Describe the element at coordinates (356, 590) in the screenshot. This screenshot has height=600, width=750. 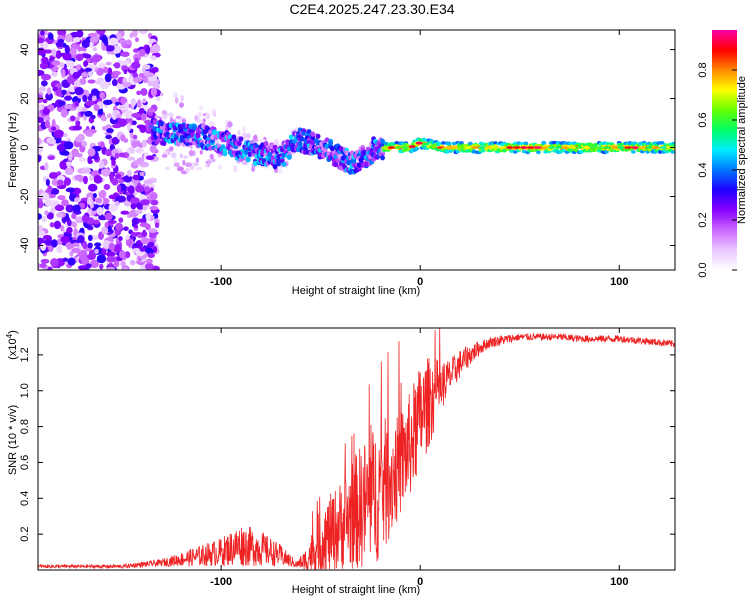
I see `snr-x-axis-title: Height of straight line (km)` at that location.